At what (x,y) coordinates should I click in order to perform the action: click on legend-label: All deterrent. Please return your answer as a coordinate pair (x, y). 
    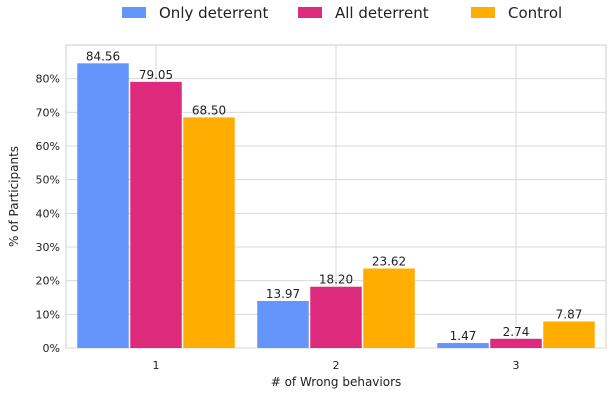
    Looking at the image, I should click on (382, 13).